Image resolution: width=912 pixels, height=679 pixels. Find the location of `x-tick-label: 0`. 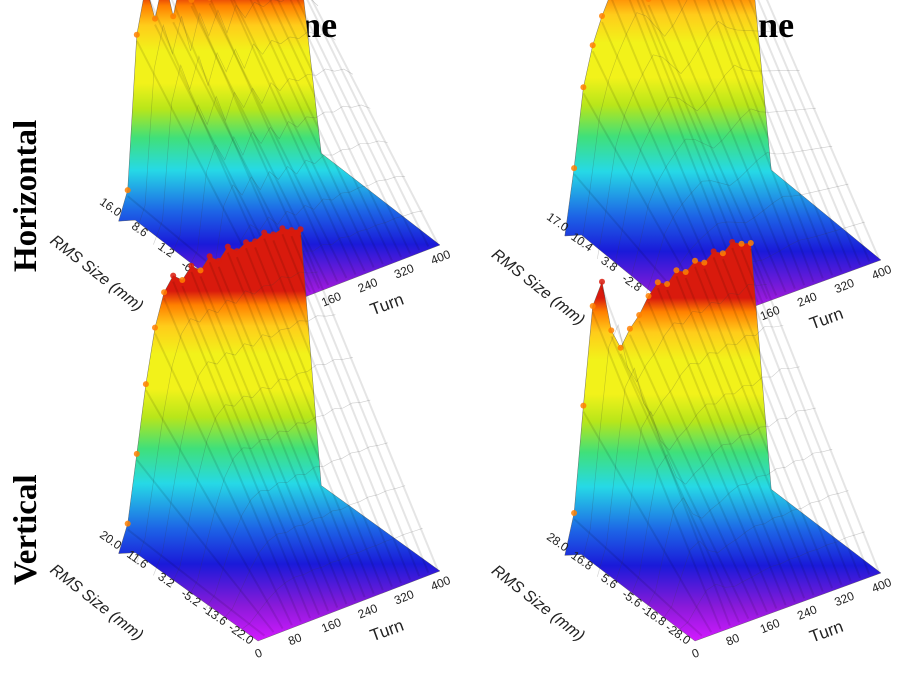

x-tick-label: 0 is located at coordinates (696, 653).